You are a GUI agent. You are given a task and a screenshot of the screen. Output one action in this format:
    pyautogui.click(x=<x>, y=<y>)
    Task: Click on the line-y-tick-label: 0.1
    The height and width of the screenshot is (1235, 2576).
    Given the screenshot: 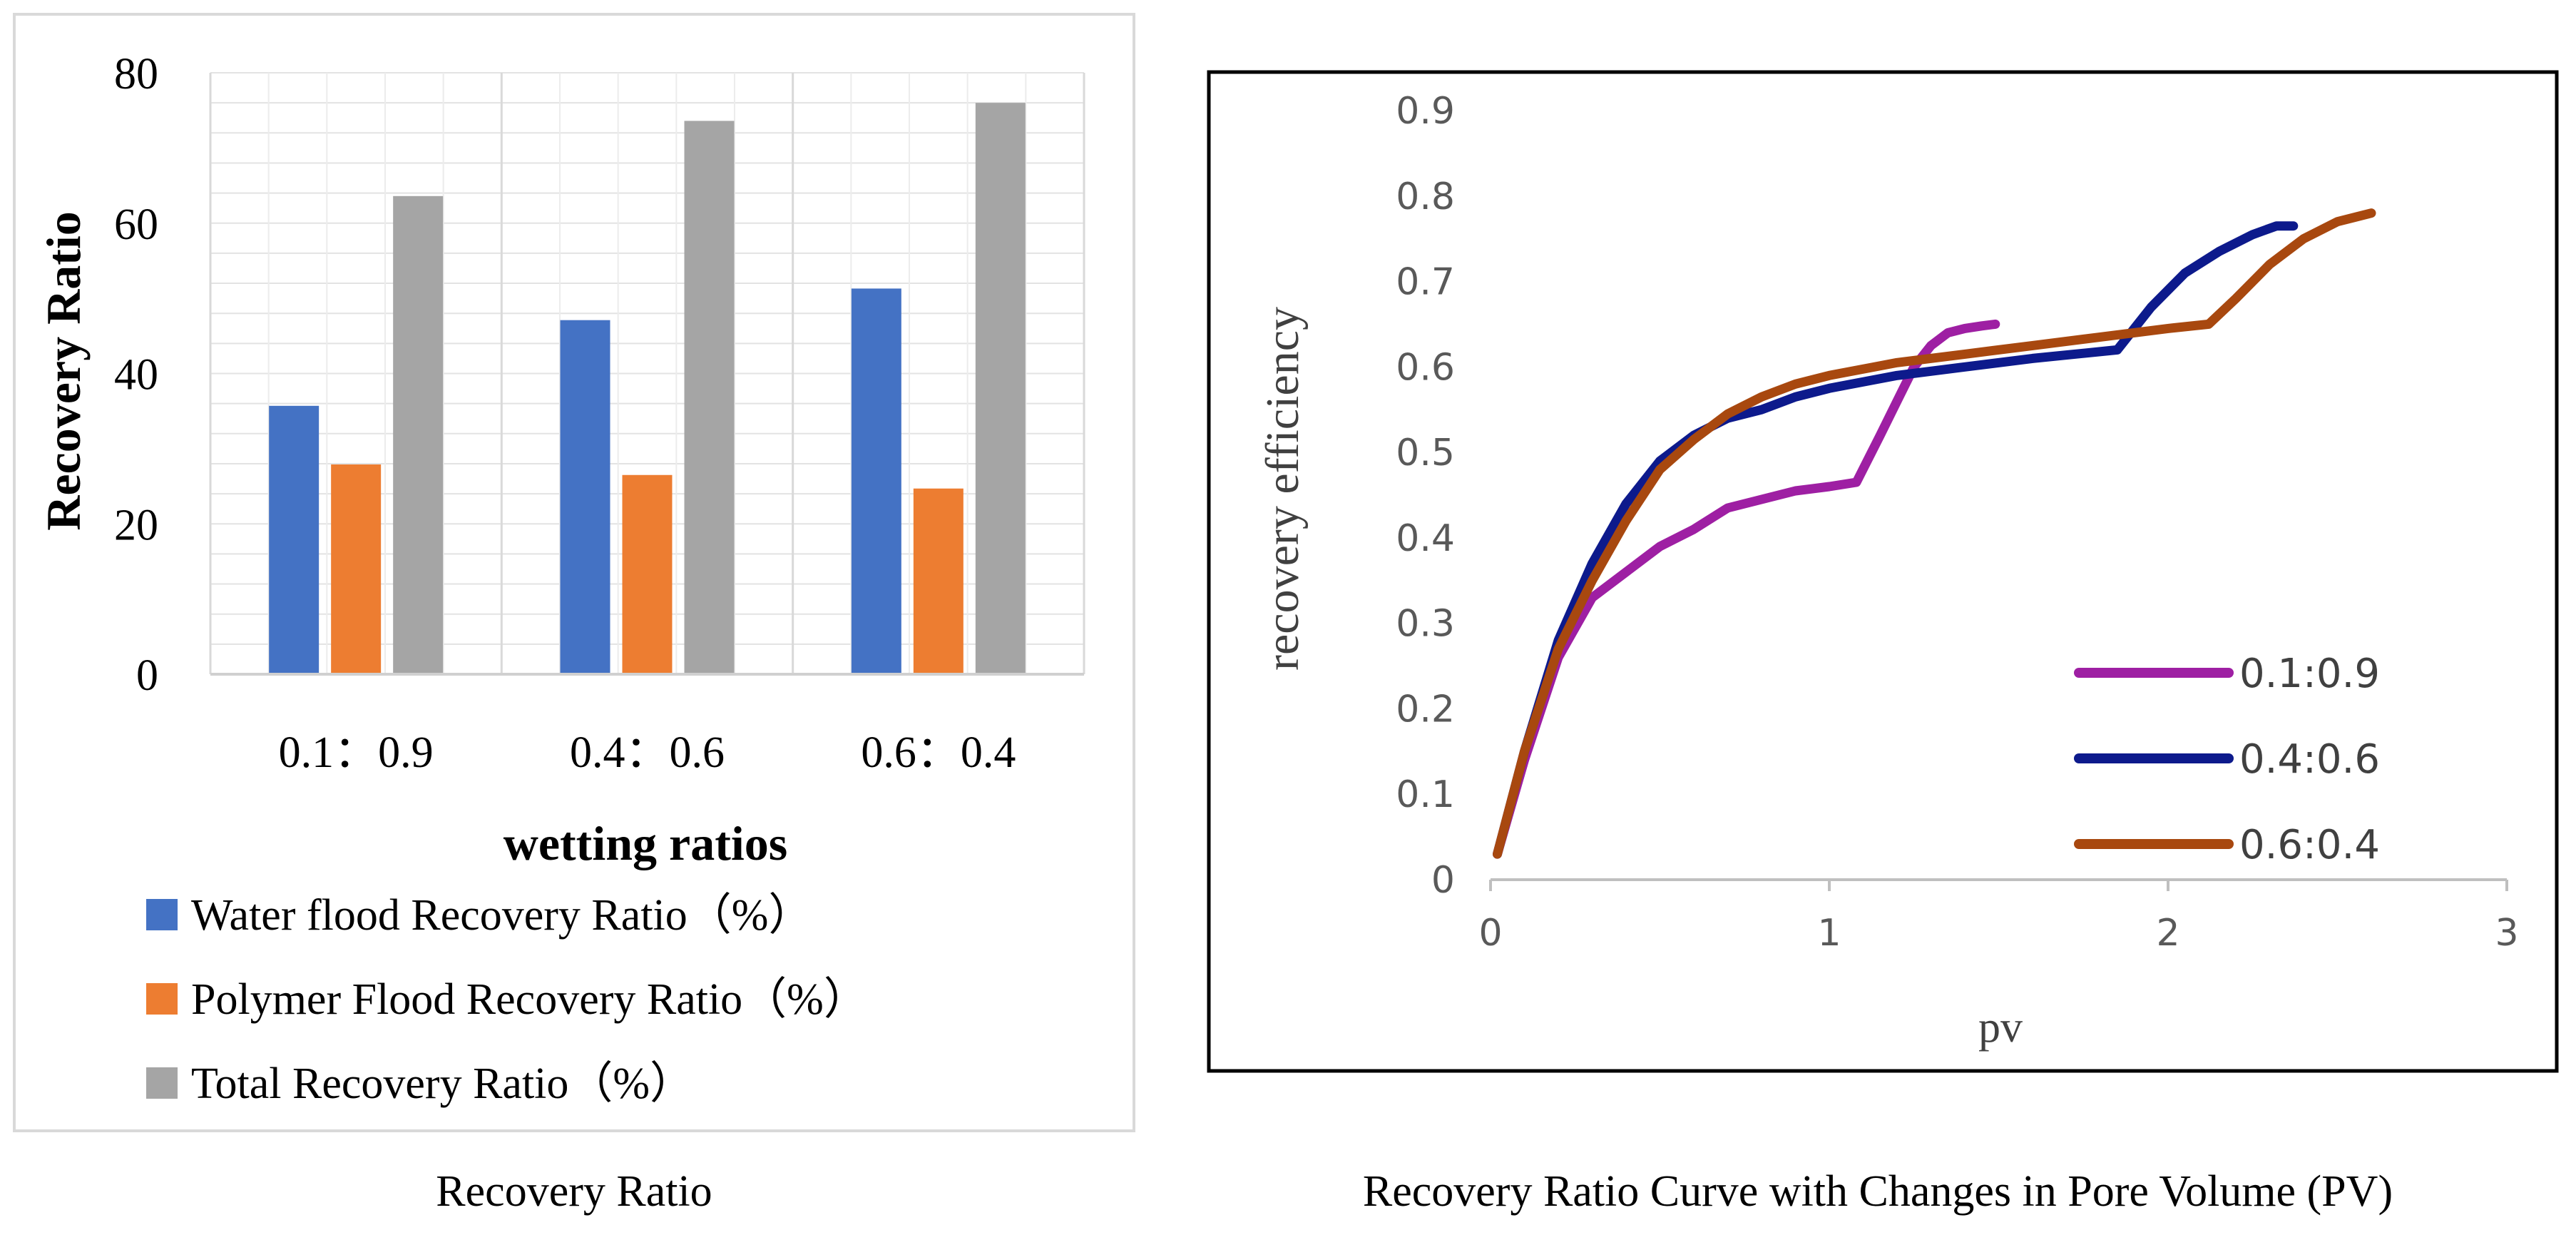 What is the action you would take?
    pyautogui.click(x=1425, y=795)
    